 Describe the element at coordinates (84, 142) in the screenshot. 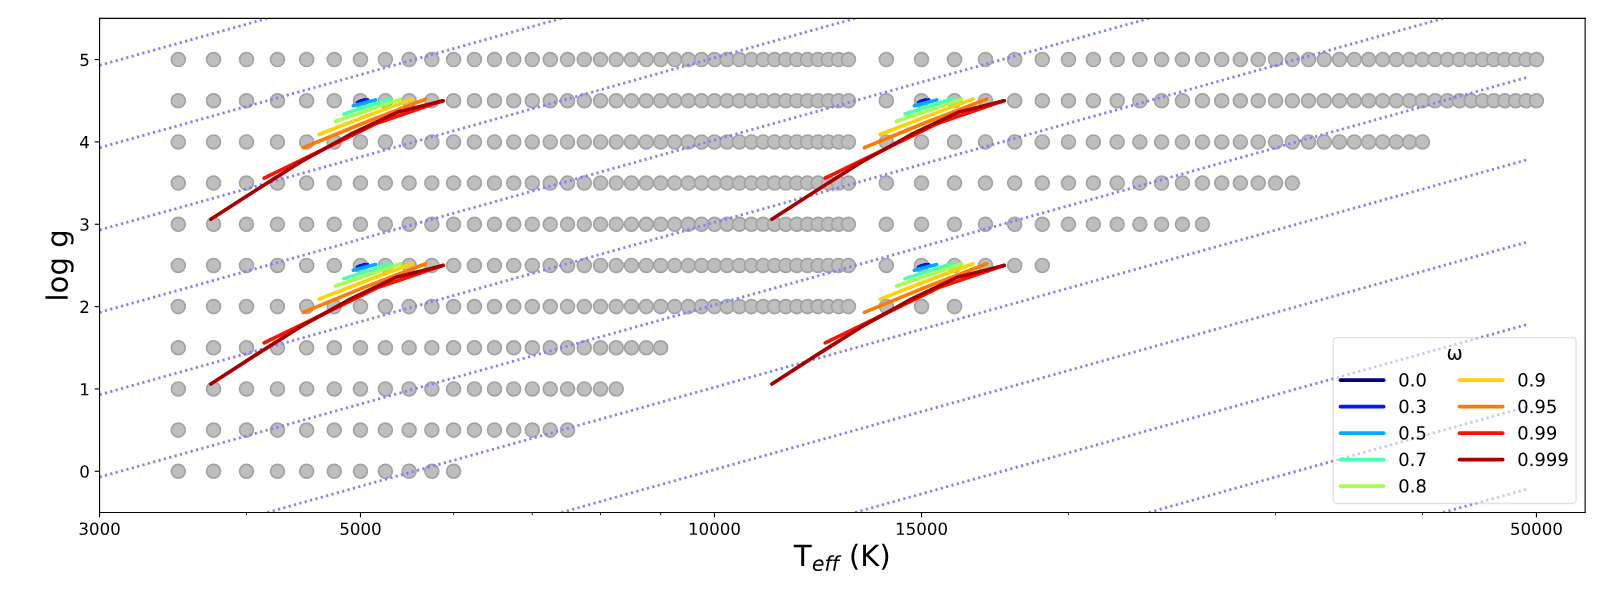

I see `y-tick-label: 4` at that location.